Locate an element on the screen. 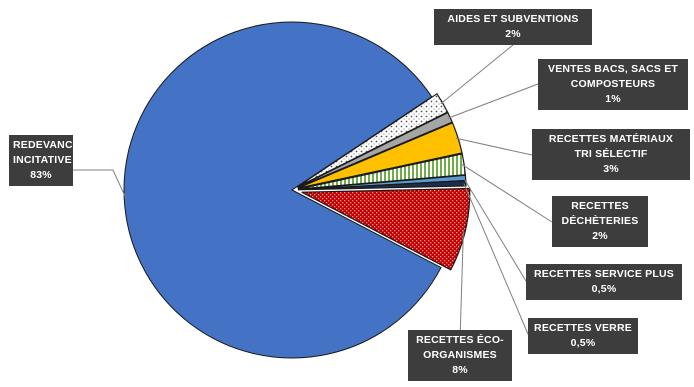  leader-line-service-plus is located at coordinates (495, 229).